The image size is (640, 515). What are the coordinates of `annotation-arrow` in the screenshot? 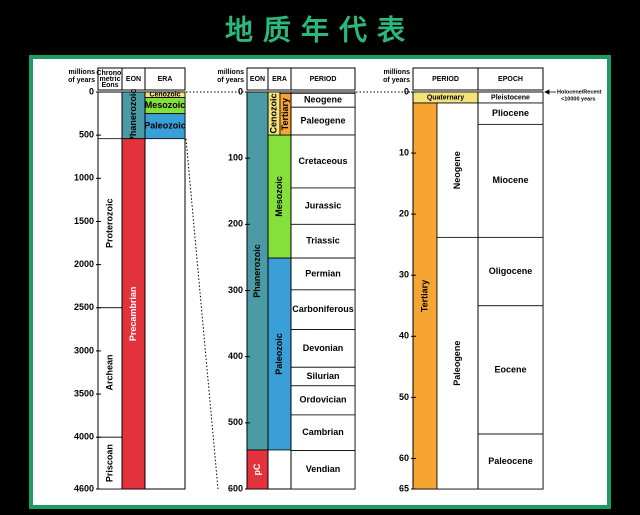 It's located at (550, 92).